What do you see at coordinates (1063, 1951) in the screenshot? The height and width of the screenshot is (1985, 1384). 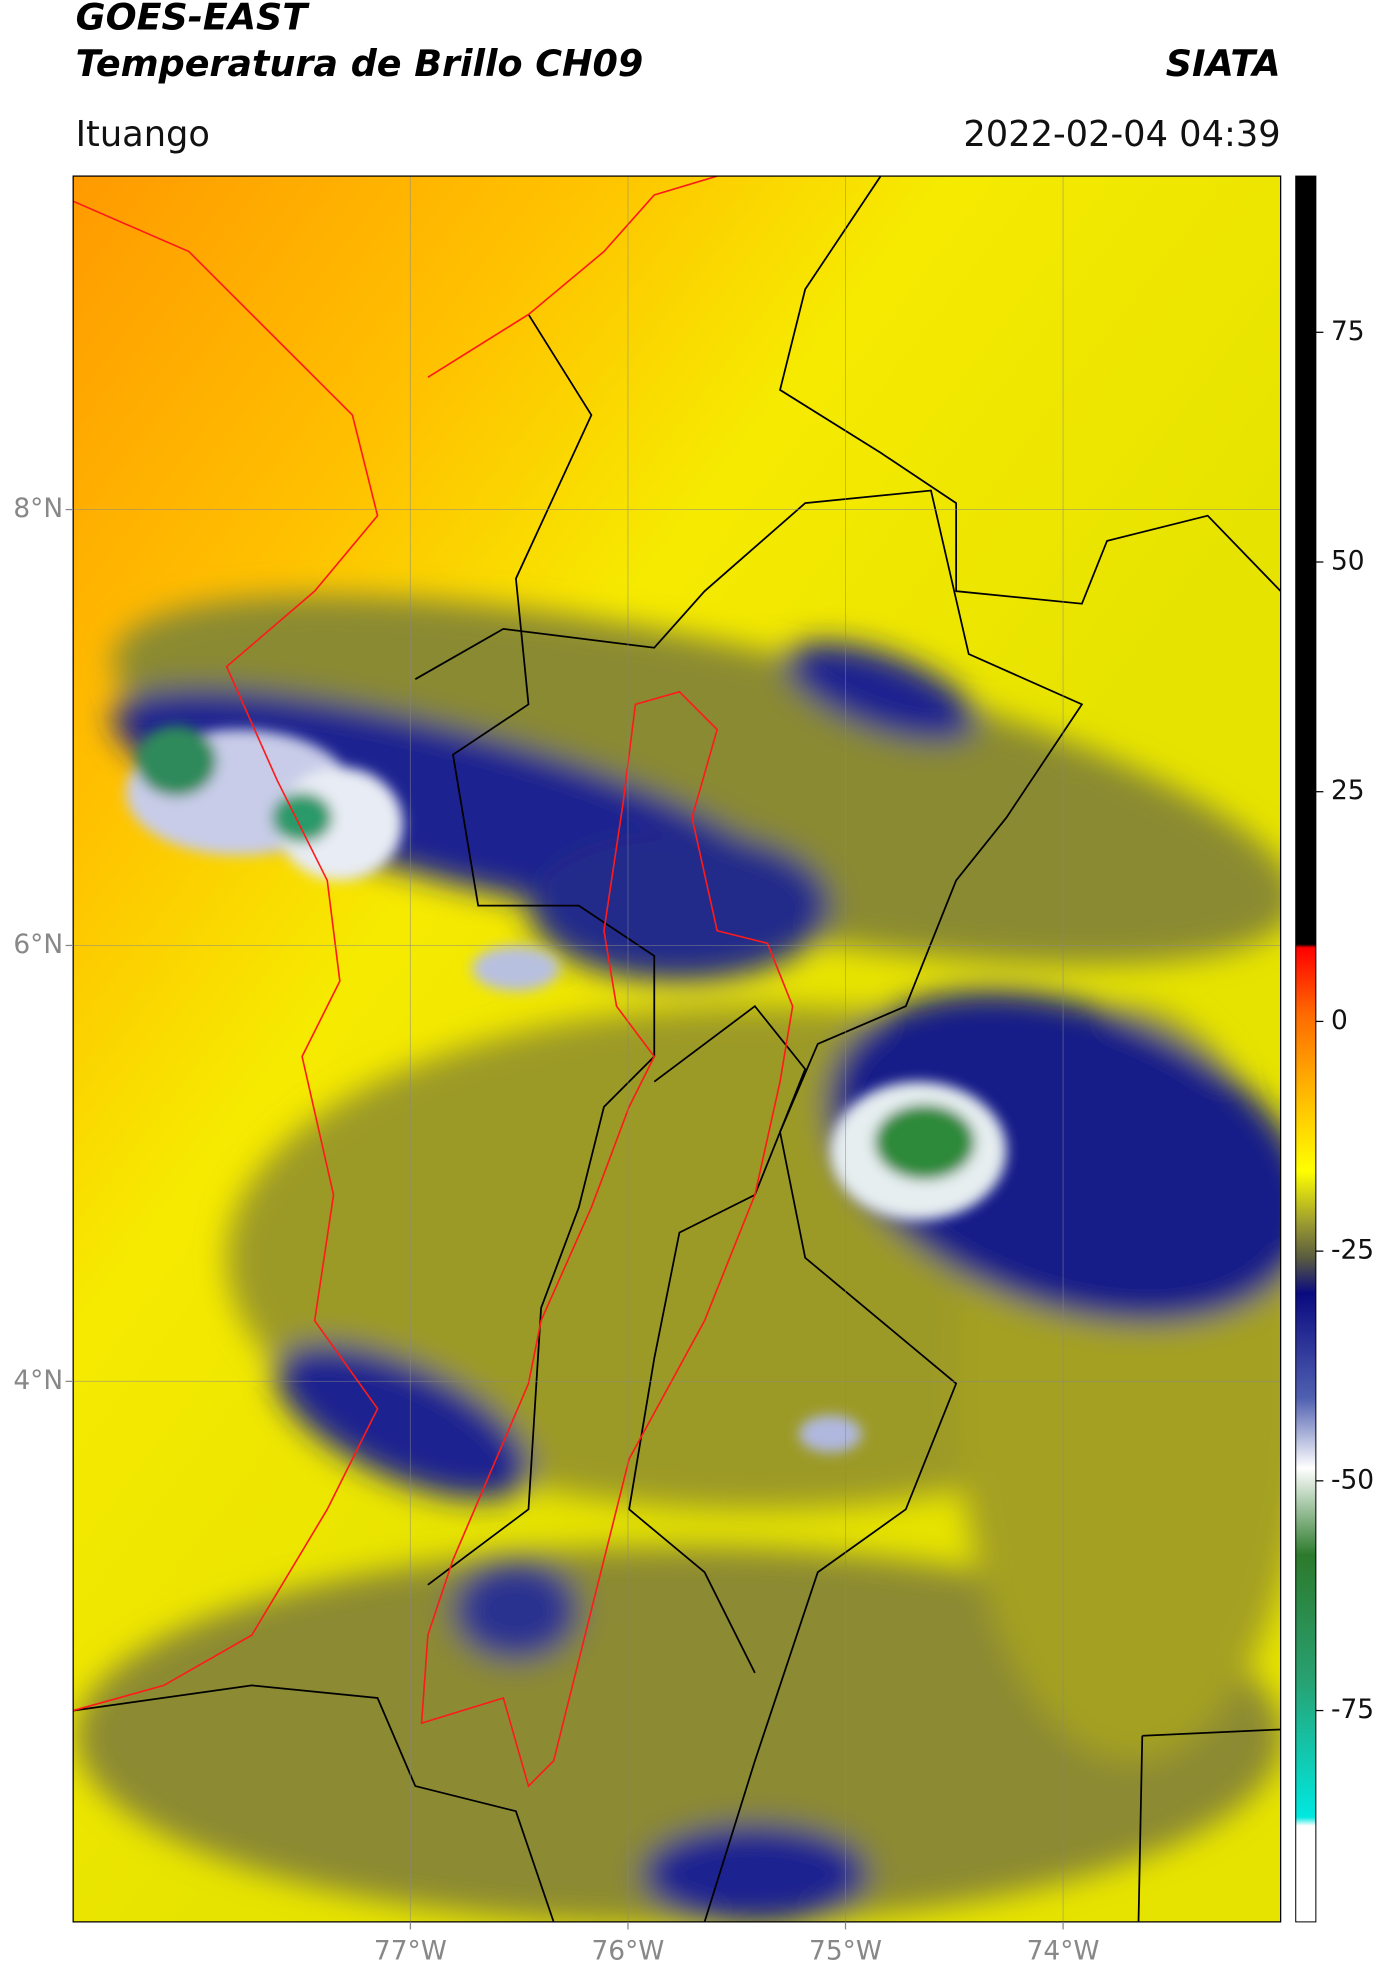 I see `x-tick-label: 74°W` at bounding box center [1063, 1951].